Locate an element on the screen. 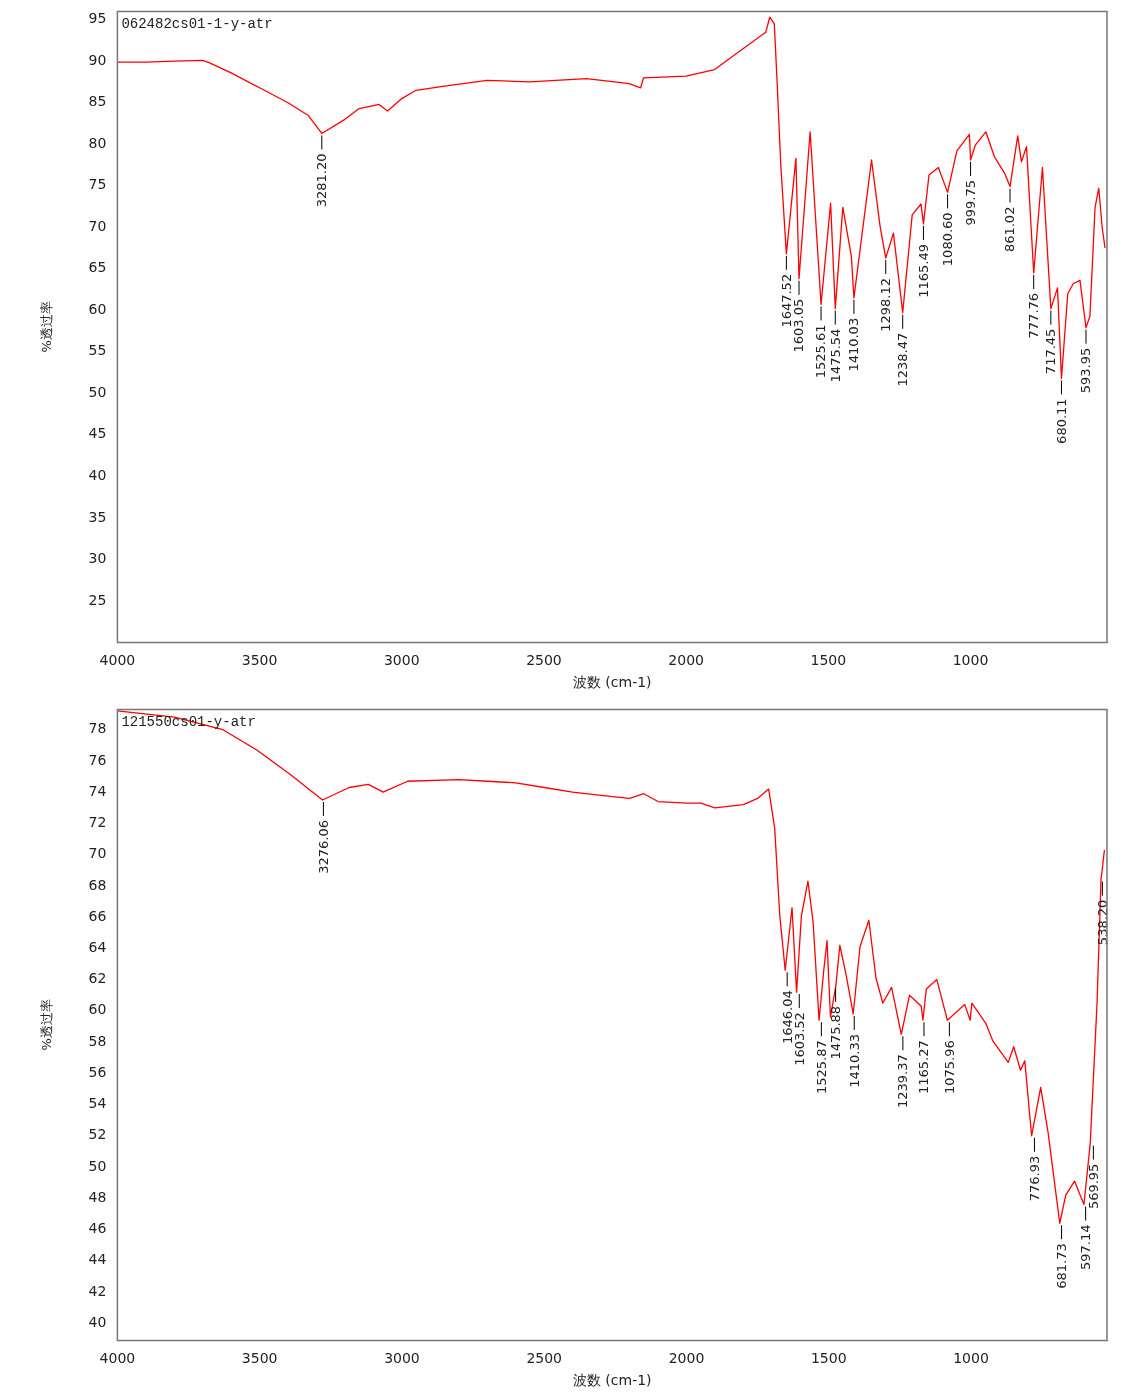 Image resolution: width=1137 pixels, height=1399 pixels. y-tick-label: 56 is located at coordinates (97, 1071).